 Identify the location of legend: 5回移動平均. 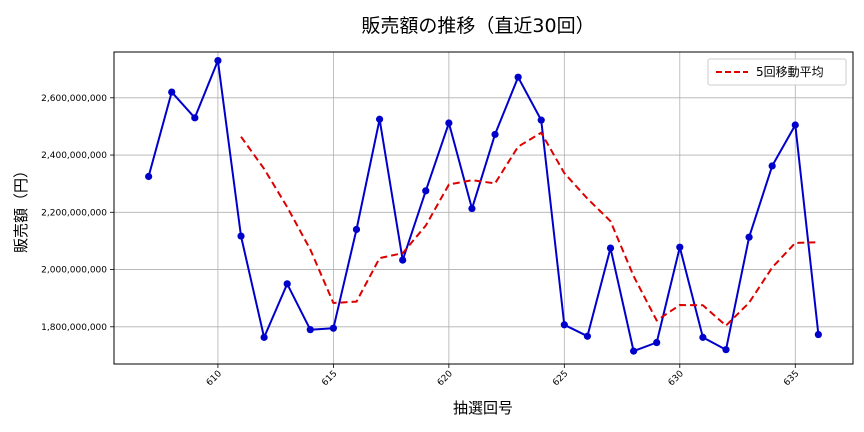
(777, 72).